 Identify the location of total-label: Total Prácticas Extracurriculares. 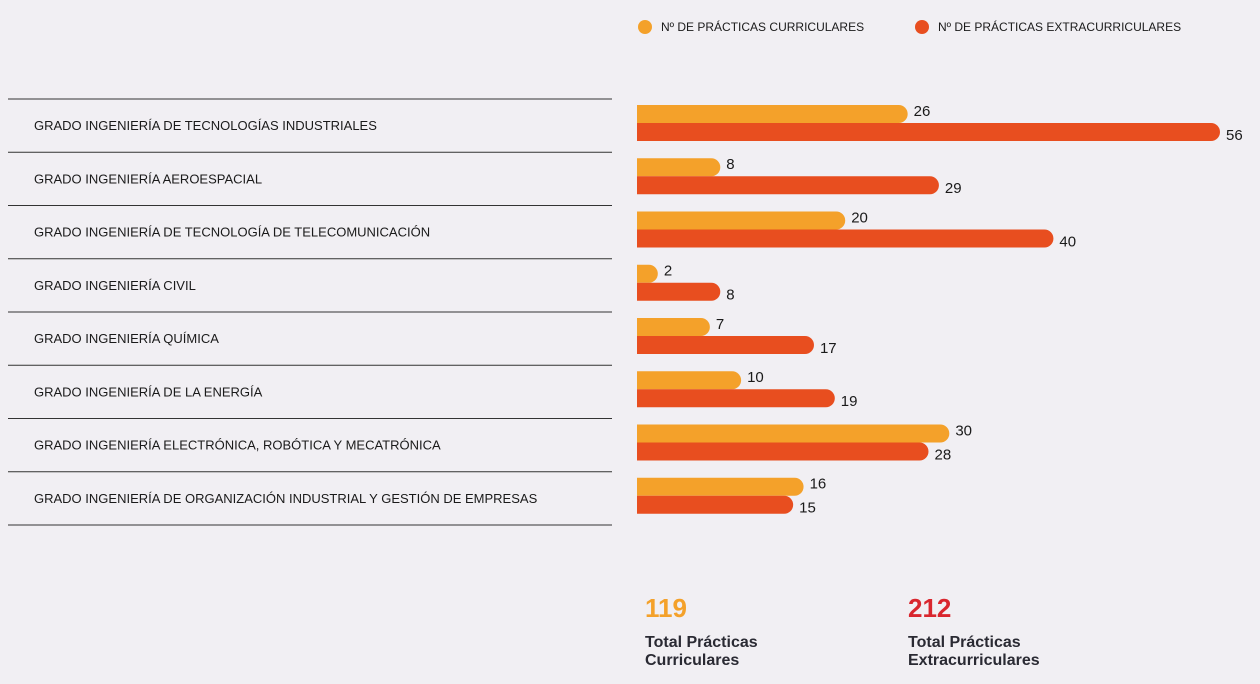
(974, 651).